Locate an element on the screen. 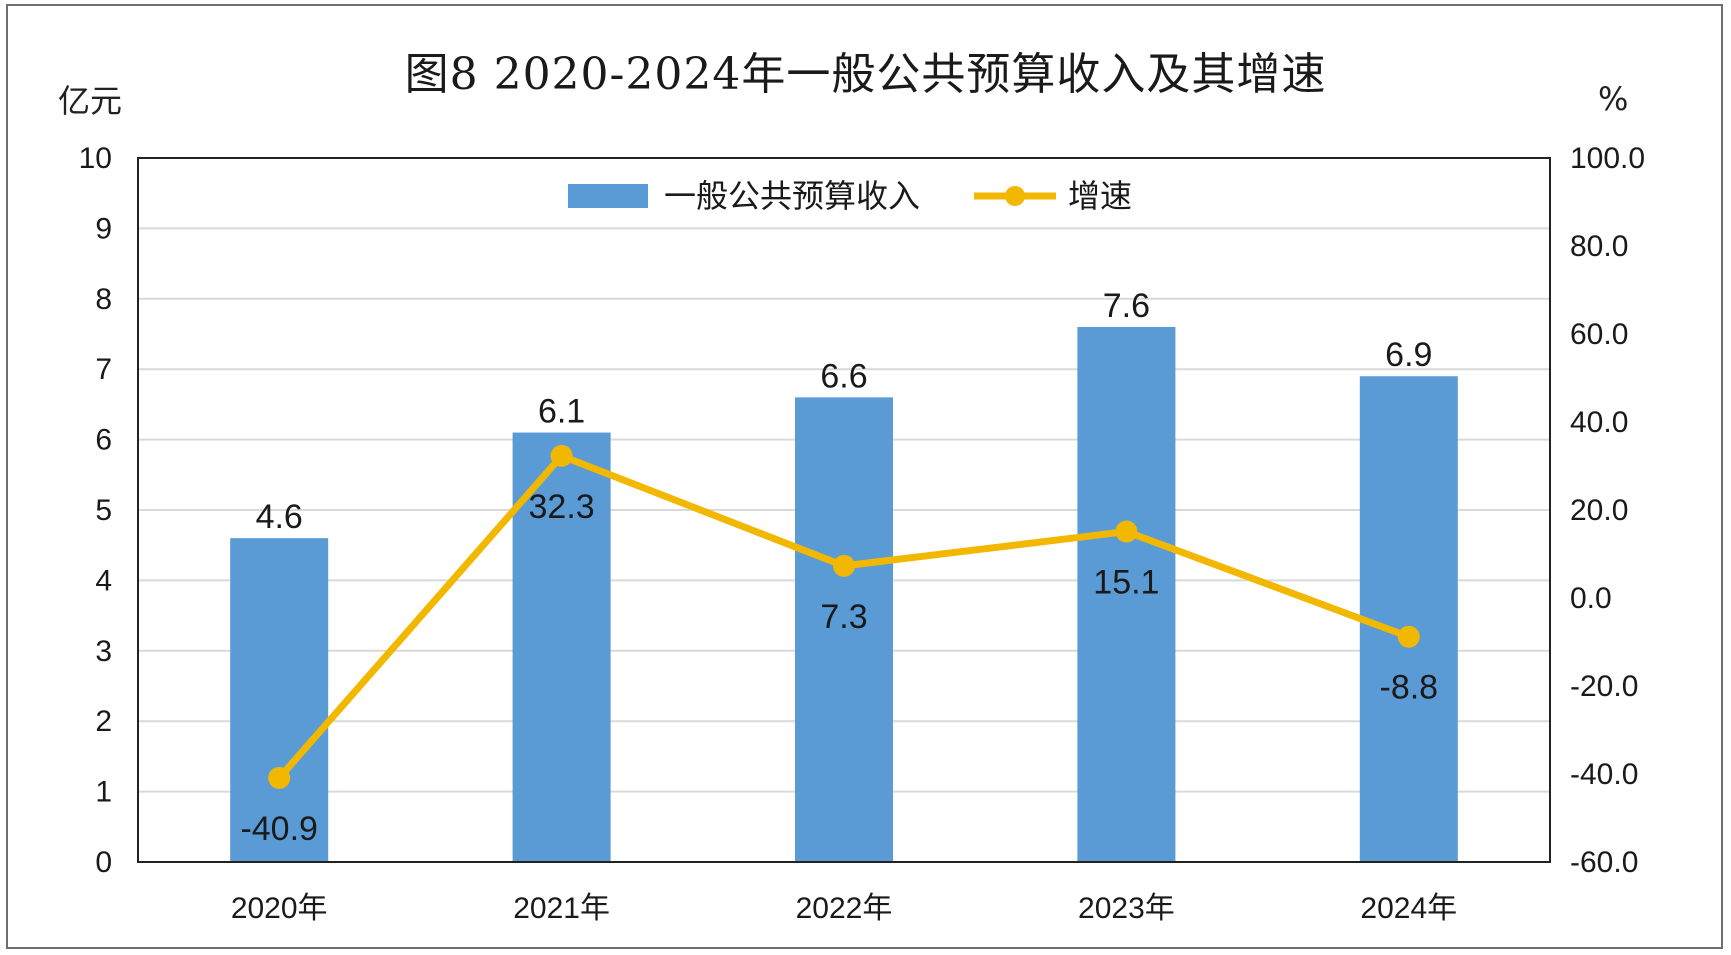 This screenshot has height=955, width=1731. bar-2021年 is located at coordinates (561, 647).